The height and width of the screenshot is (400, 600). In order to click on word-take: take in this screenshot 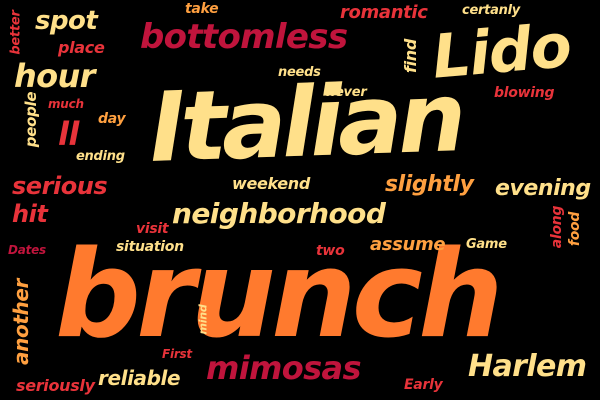, I will do `click(202, 9)`.